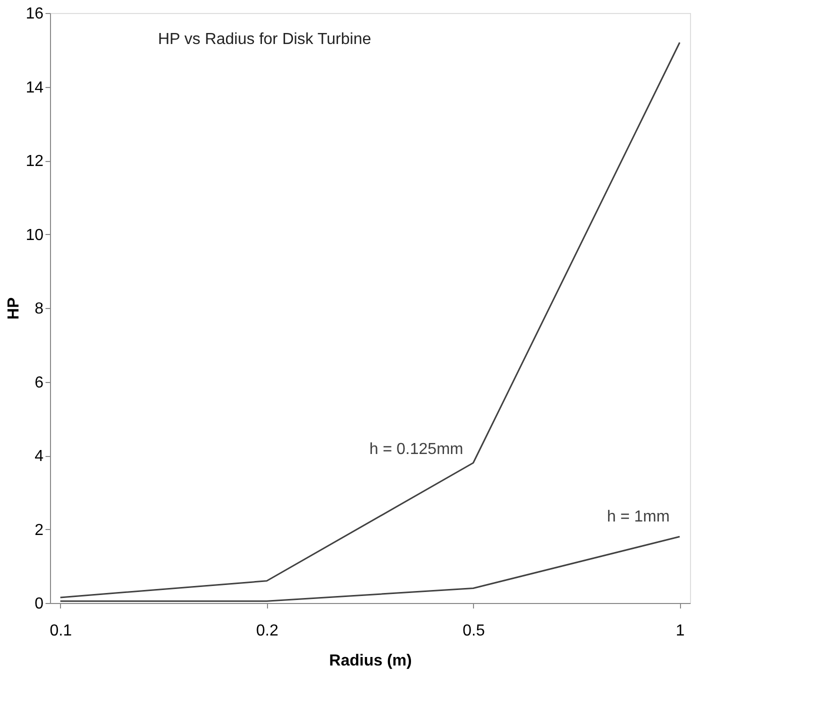 The width and height of the screenshot is (815, 723). Describe the element at coordinates (267, 631) in the screenshot. I see `x-tick-label: 0.2` at that location.